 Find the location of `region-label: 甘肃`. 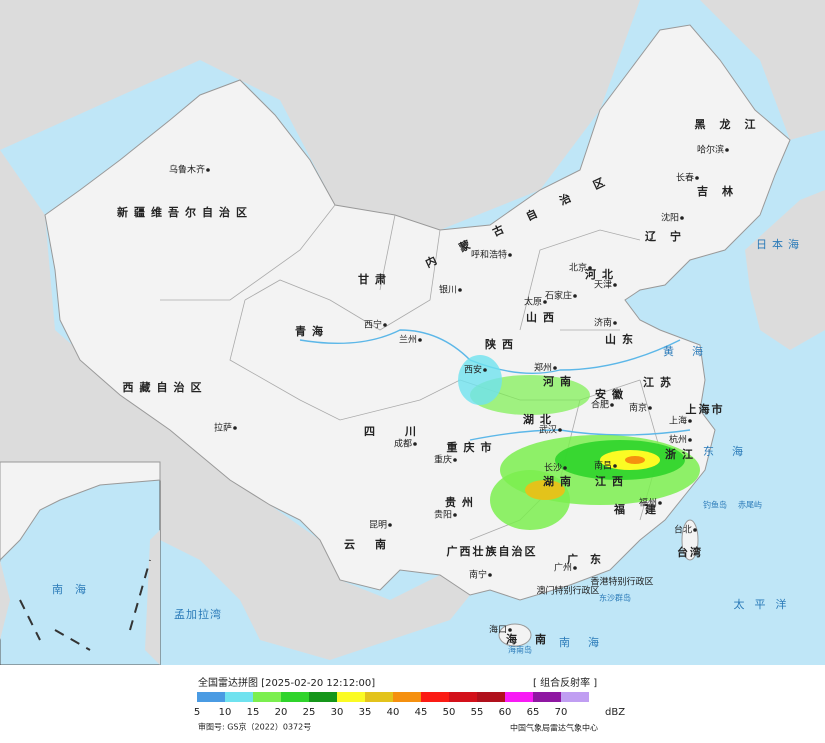

region-label: 甘肃 is located at coordinates (375, 279).